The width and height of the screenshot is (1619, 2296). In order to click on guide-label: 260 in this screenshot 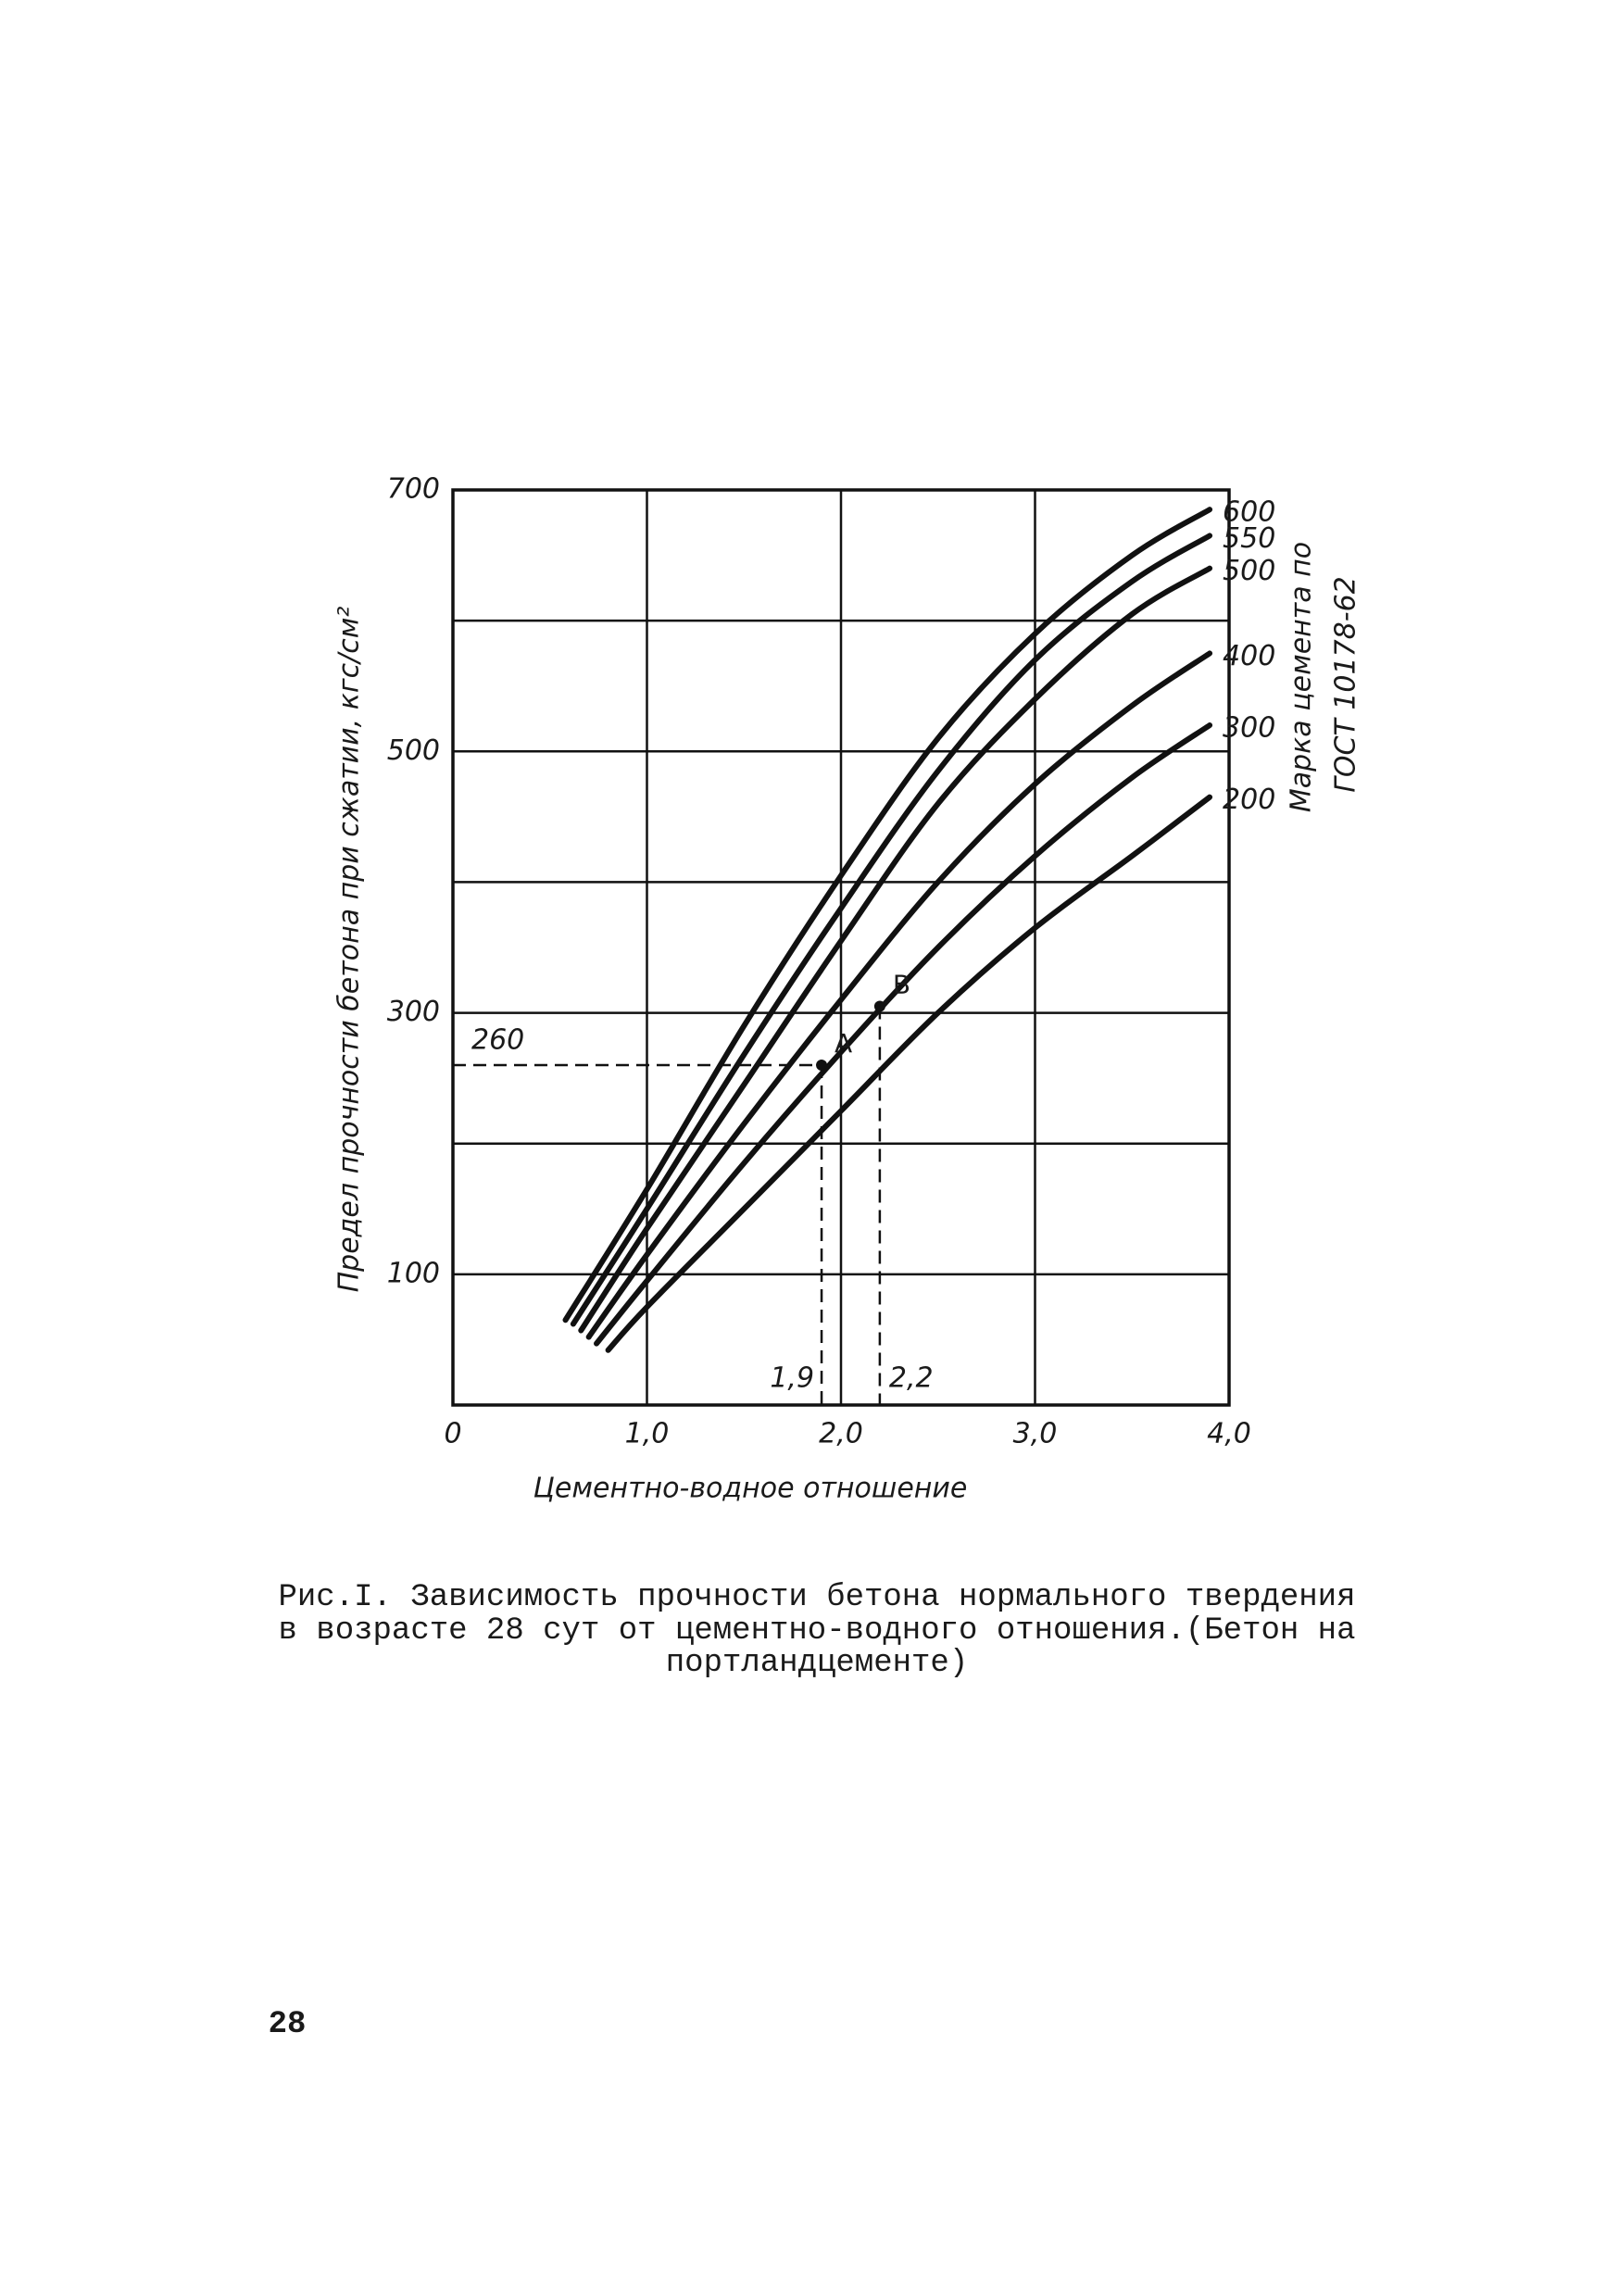, I will do `click(497, 1040)`.